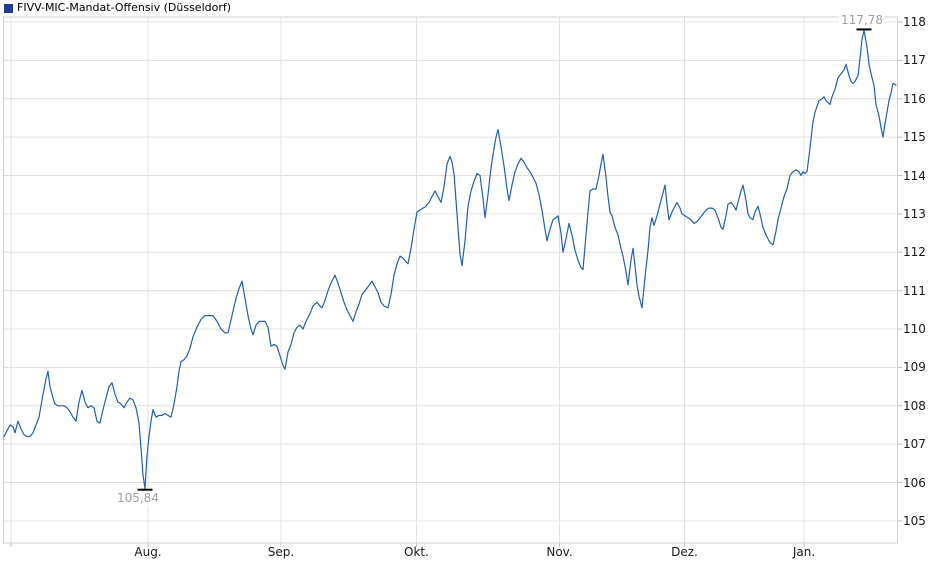  What do you see at coordinates (914, 252) in the screenshot?
I see `y-axis-label: 112` at bounding box center [914, 252].